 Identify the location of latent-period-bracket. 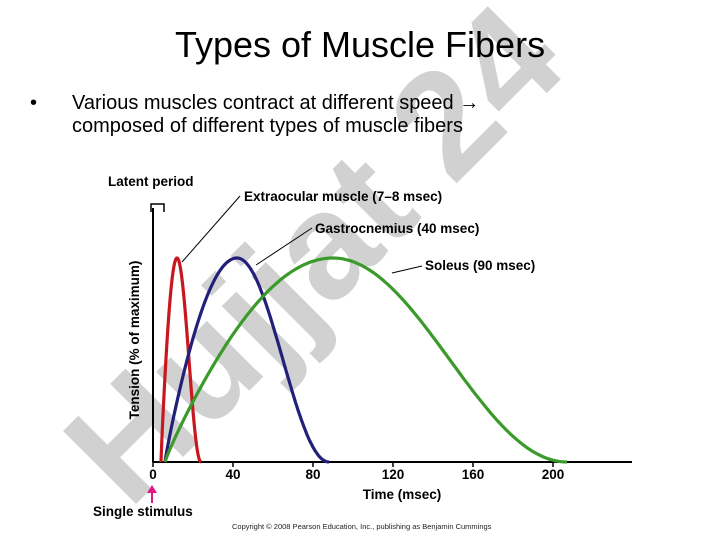
(157, 207).